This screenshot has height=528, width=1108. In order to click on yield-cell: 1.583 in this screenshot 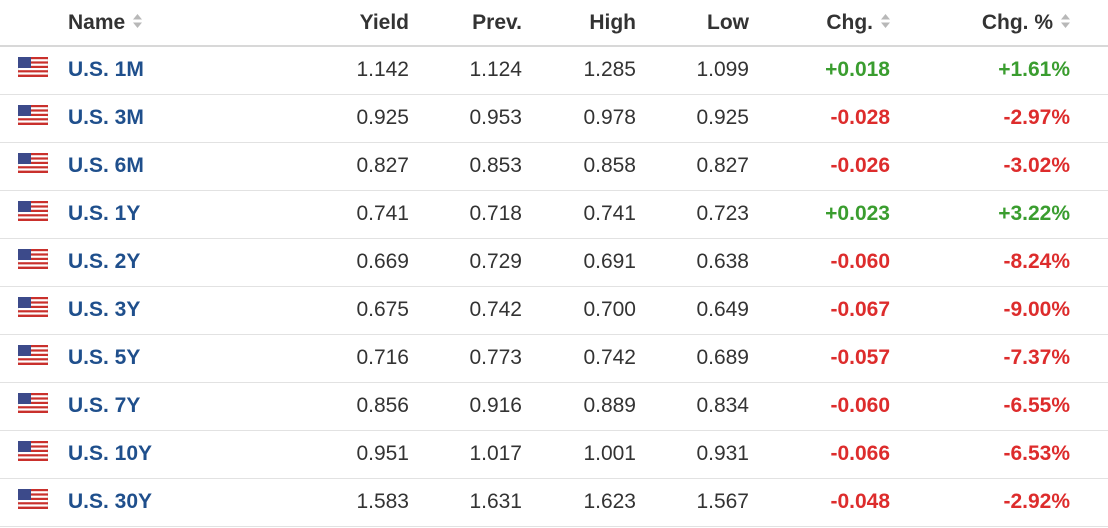, I will do `click(382, 501)`.